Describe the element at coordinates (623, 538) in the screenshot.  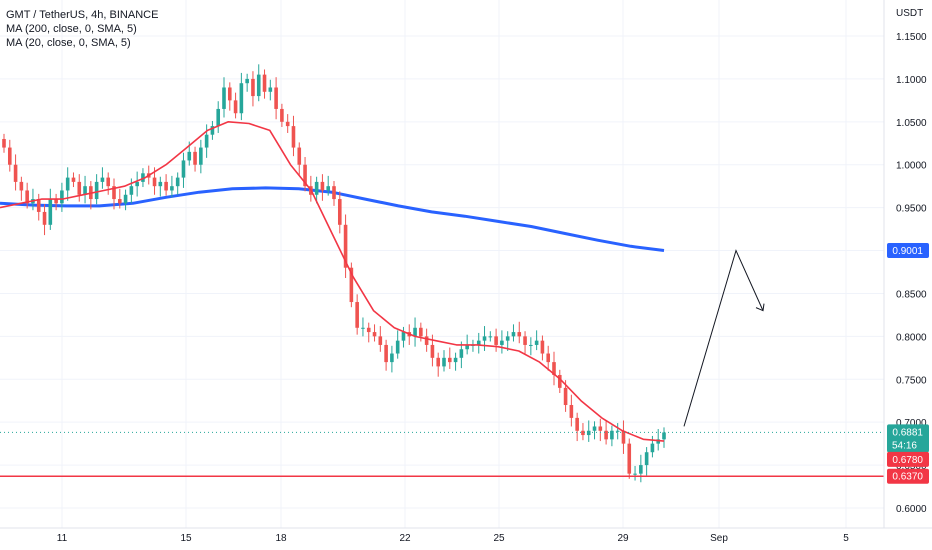
I see `time-tick-label: 29` at that location.